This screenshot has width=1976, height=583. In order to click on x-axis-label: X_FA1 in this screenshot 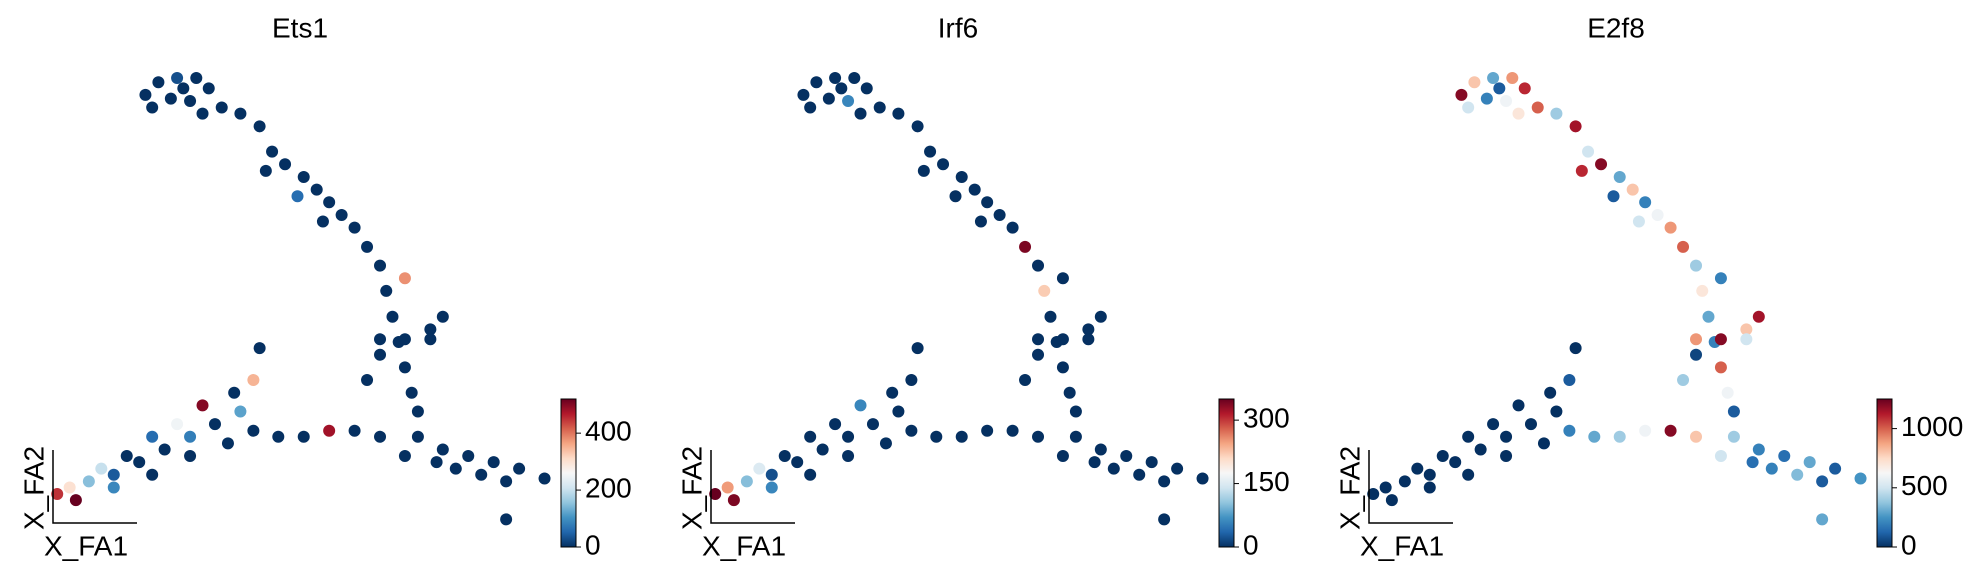, I will do `click(1402, 545)`.